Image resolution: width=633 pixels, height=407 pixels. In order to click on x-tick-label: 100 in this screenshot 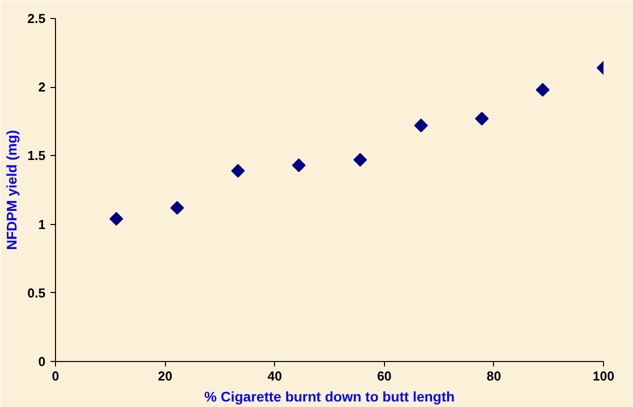, I will do `click(603, 376)`.